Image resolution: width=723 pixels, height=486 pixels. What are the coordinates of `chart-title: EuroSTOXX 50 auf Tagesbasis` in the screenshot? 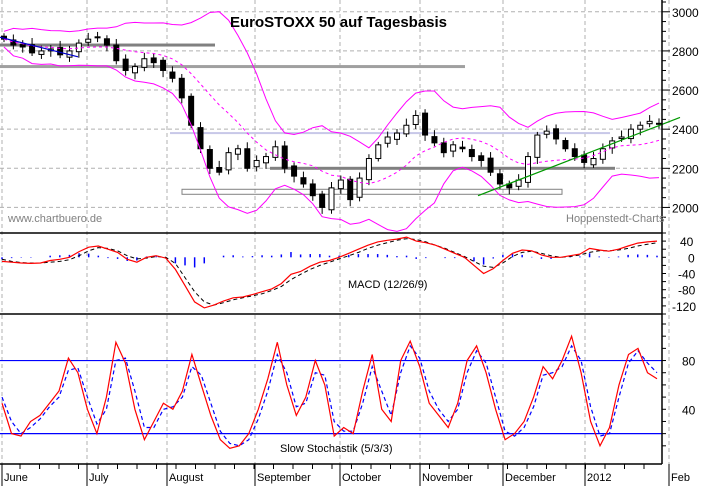 It's located at (338, 22).